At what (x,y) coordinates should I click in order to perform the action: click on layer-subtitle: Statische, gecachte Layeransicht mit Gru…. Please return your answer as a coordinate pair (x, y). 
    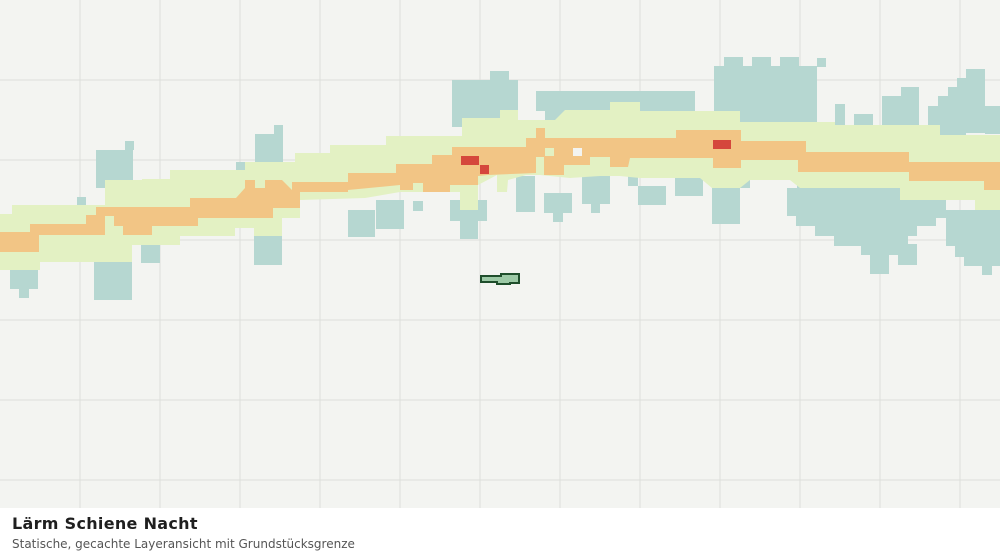
    Looking at the image, I should click on (183, 544).